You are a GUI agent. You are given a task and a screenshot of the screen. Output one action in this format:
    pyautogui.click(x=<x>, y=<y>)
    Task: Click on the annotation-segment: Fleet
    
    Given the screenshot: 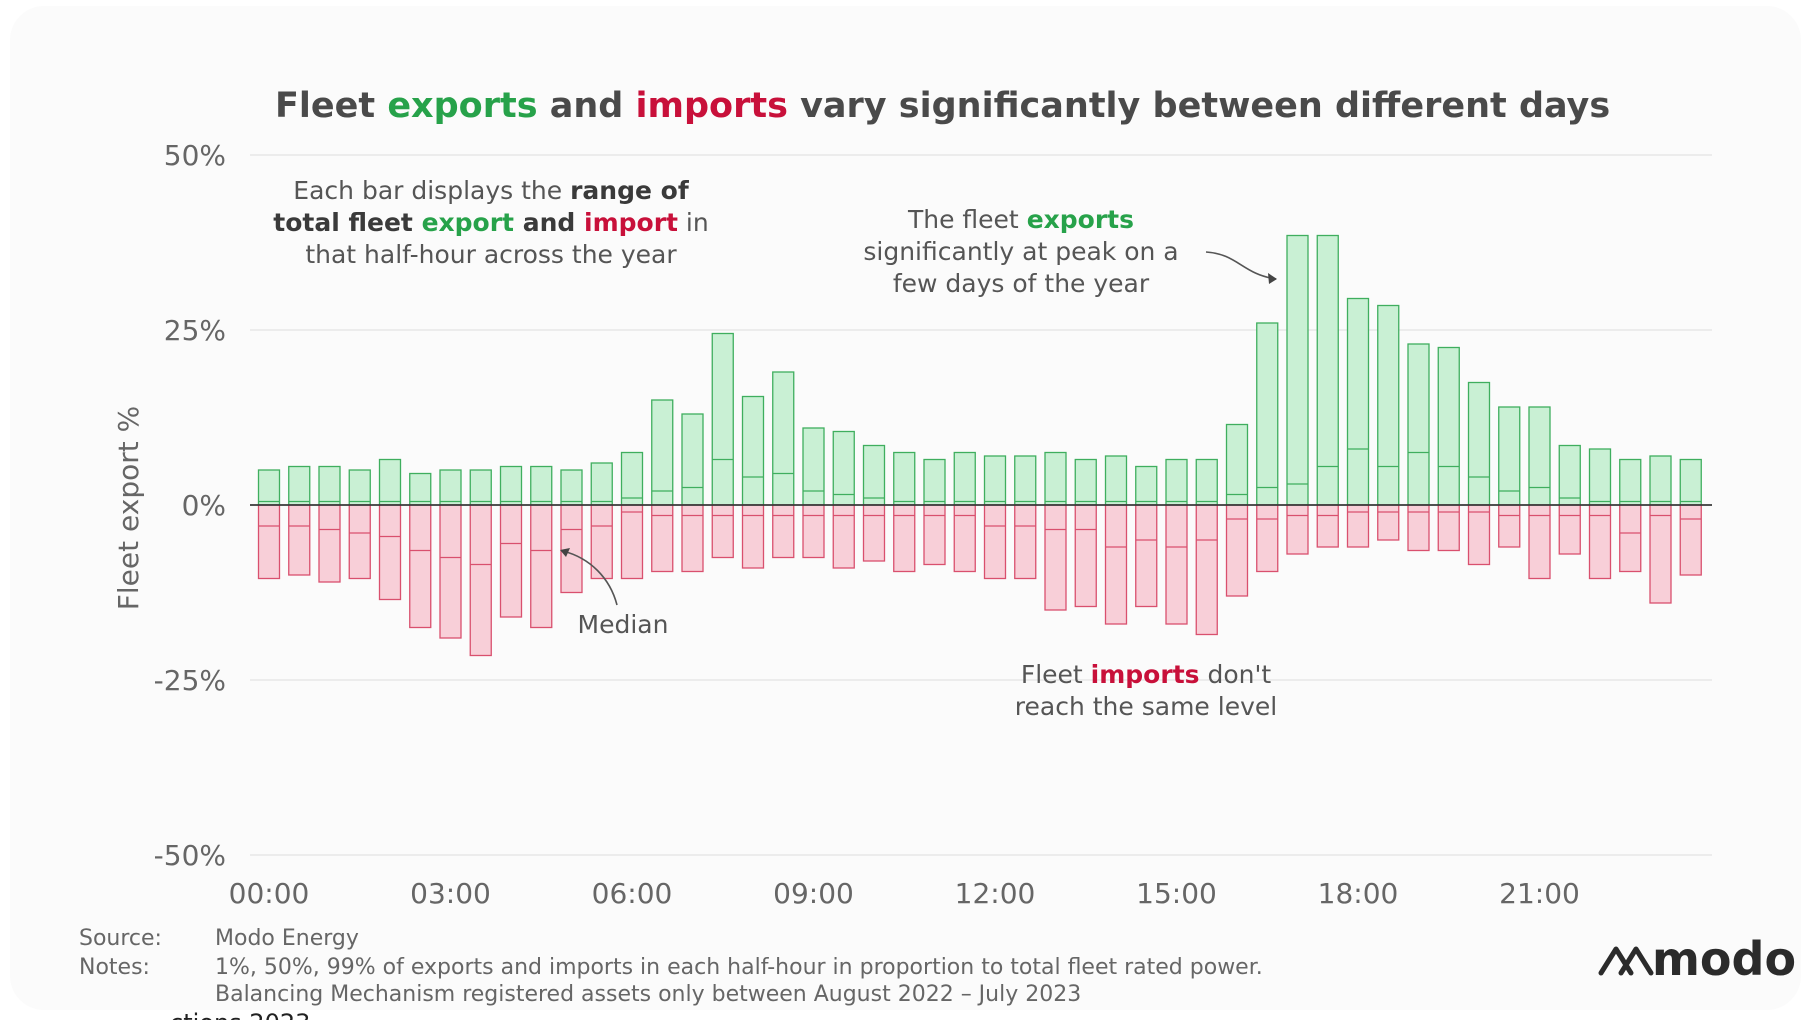 What is the action you would take?
    pyautogui.click(x=1056, y=674)
    